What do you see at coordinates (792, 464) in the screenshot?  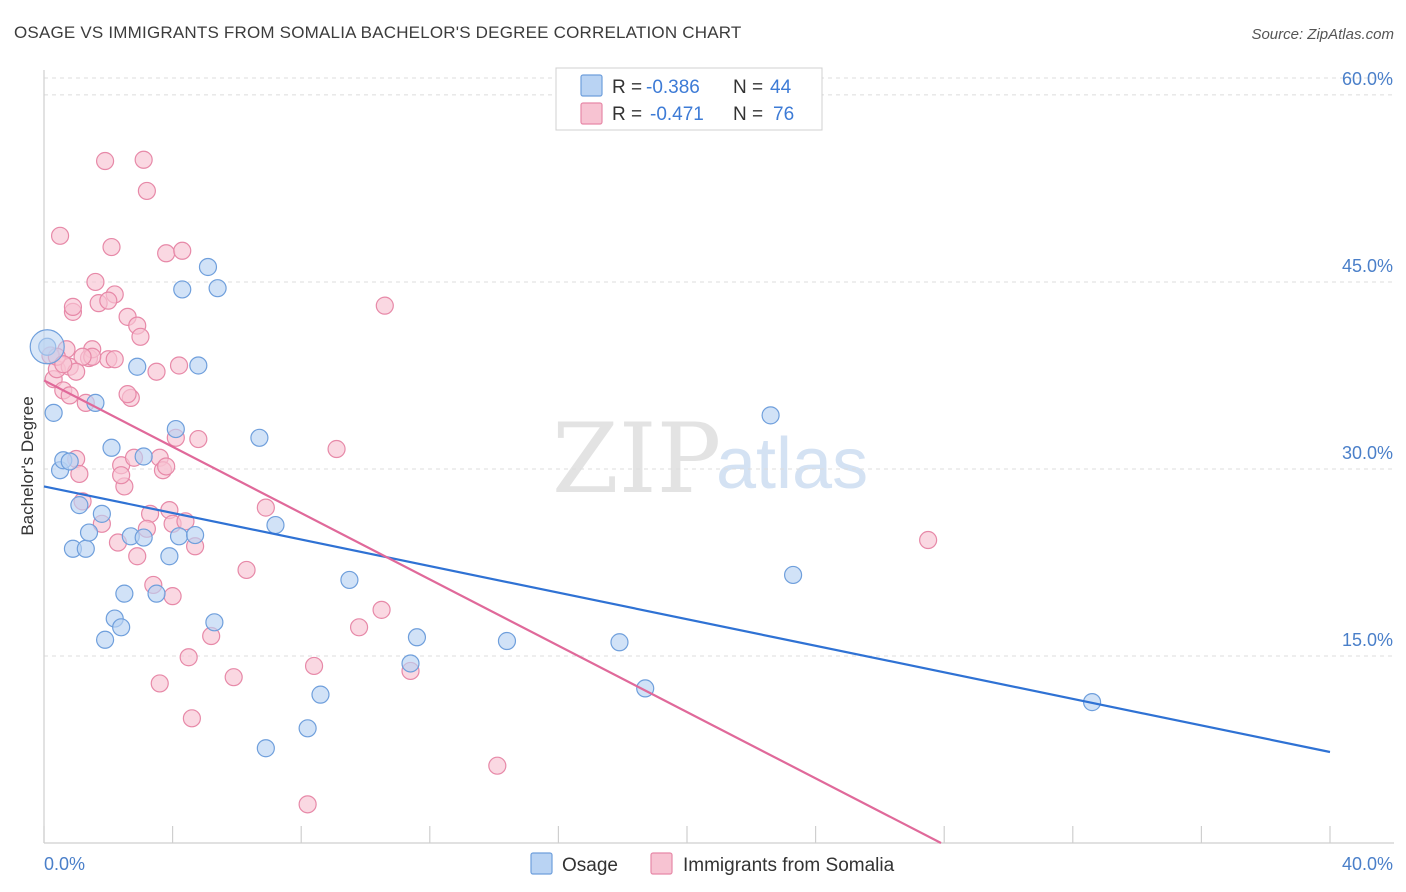 I see `watermark-atlas: atlas` at bounding box center [792, 464].